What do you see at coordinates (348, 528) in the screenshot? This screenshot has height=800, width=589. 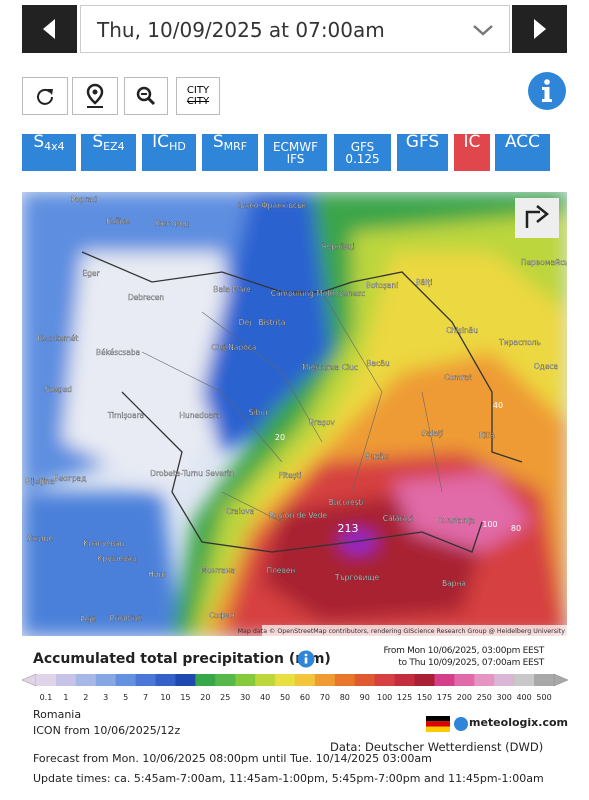 I see `value-label: 213` at bounding box center [348, 528].